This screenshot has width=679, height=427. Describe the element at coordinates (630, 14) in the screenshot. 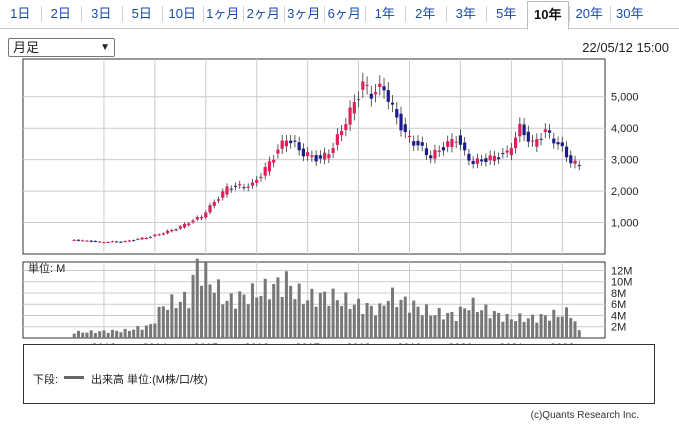

I see `tab-15: 30年` at that location.